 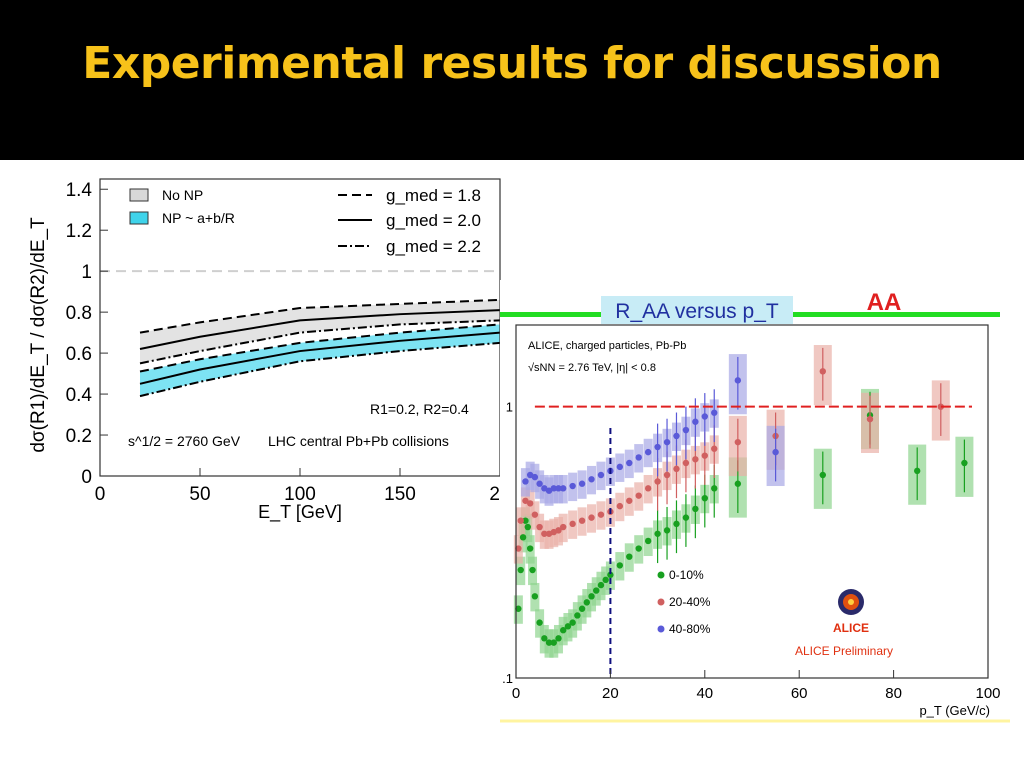 I want to click on y-tick-label: 0.2, so click(x=79, y=436).